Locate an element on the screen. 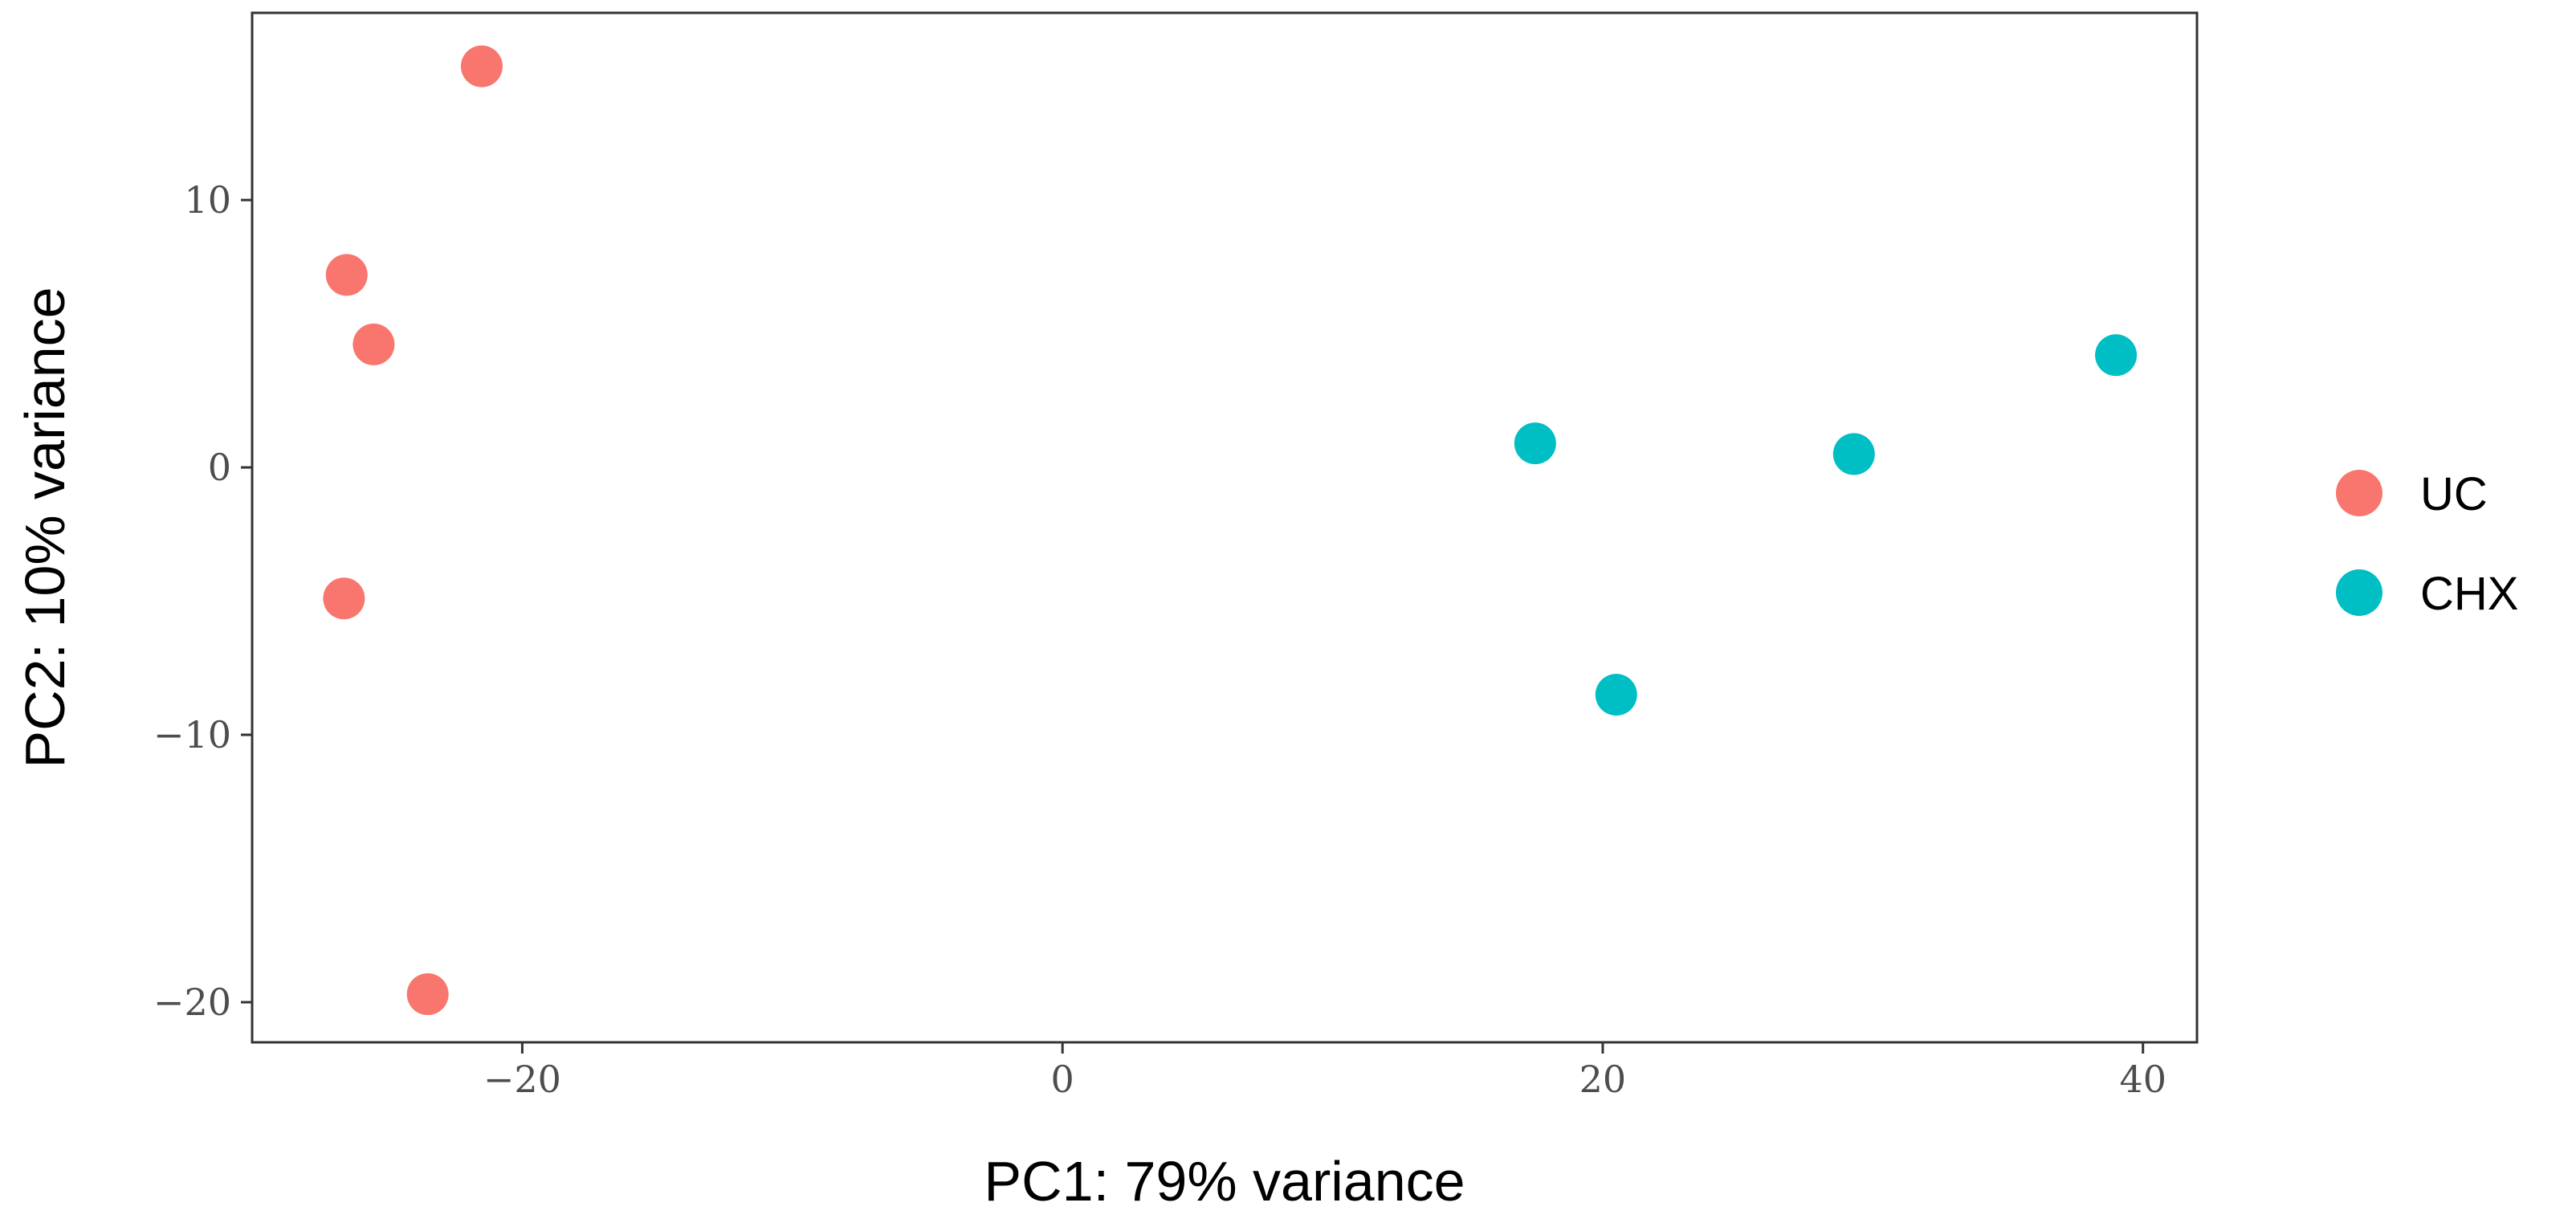 This screenshot has height=1223, width=2576. x-tick-label: 0 is located at coordinates (1062, 1079).